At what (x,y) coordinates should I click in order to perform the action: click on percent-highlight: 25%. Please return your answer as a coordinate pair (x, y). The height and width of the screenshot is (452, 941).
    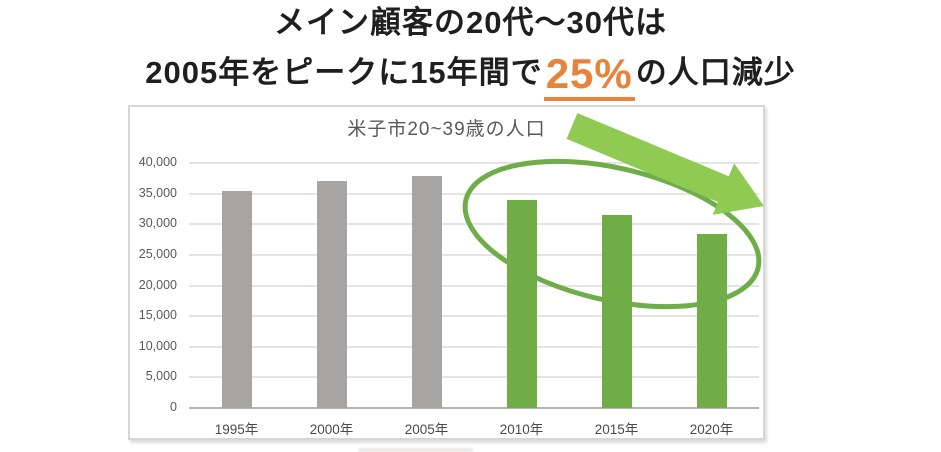
    Looking at the image, I should click on (589, 77).